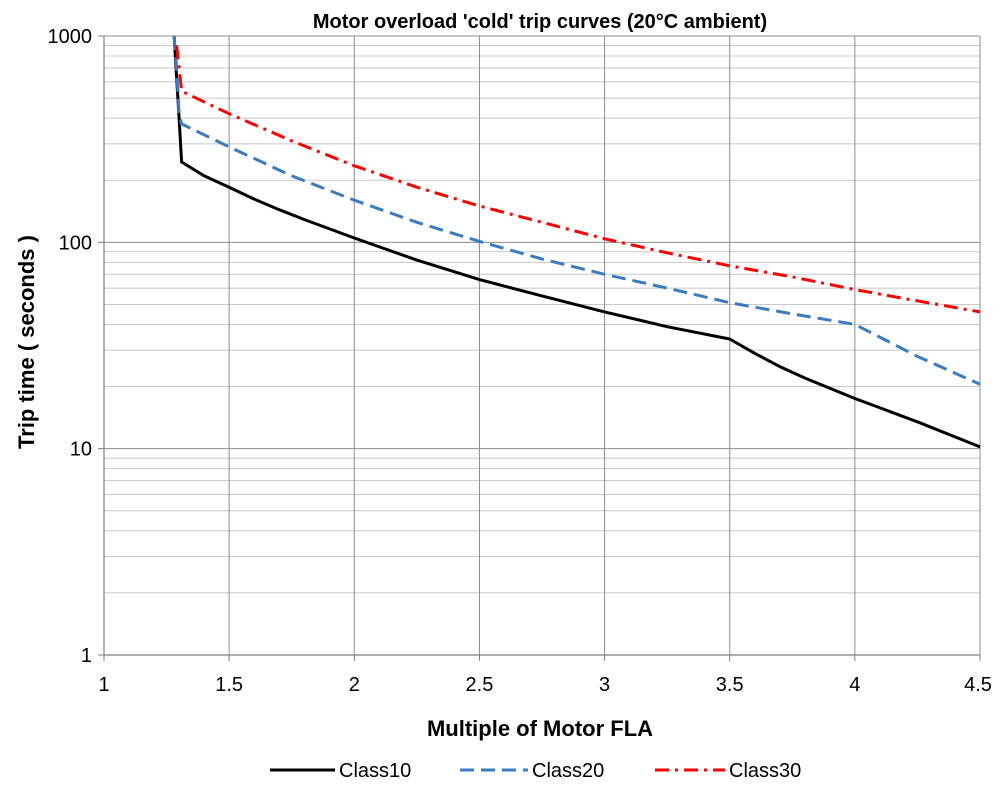 This screenshot has width=1000, height=785. Describe the element at coordinates (75, 243) in the screenshot. I see `y-tick-label: 100` at that location.